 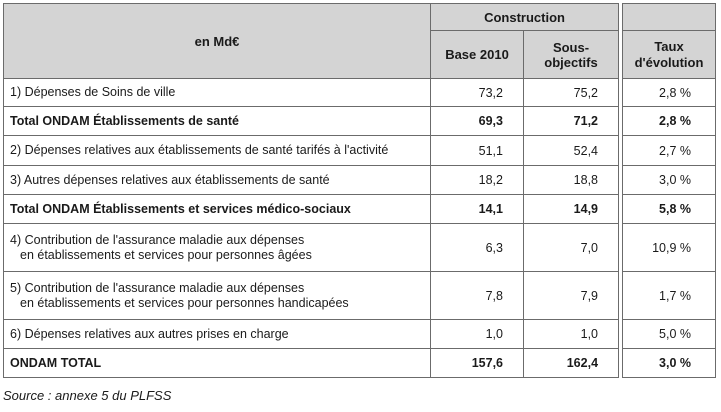 I want to click on taux-evolution-value: 5,0 %, so click(x=669, y=334).